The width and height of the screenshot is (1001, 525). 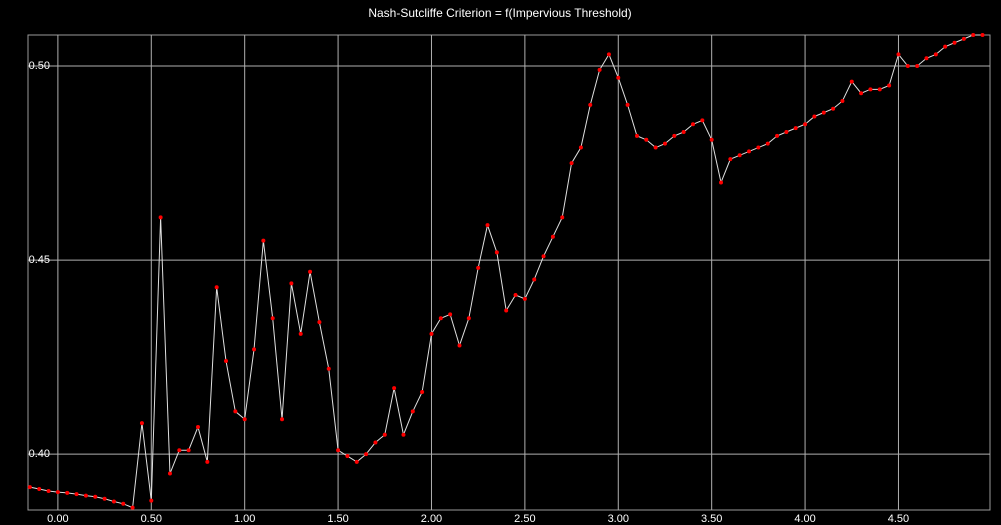 I want to click on x-tick-label: 0.00, so click(x=57, y=519).